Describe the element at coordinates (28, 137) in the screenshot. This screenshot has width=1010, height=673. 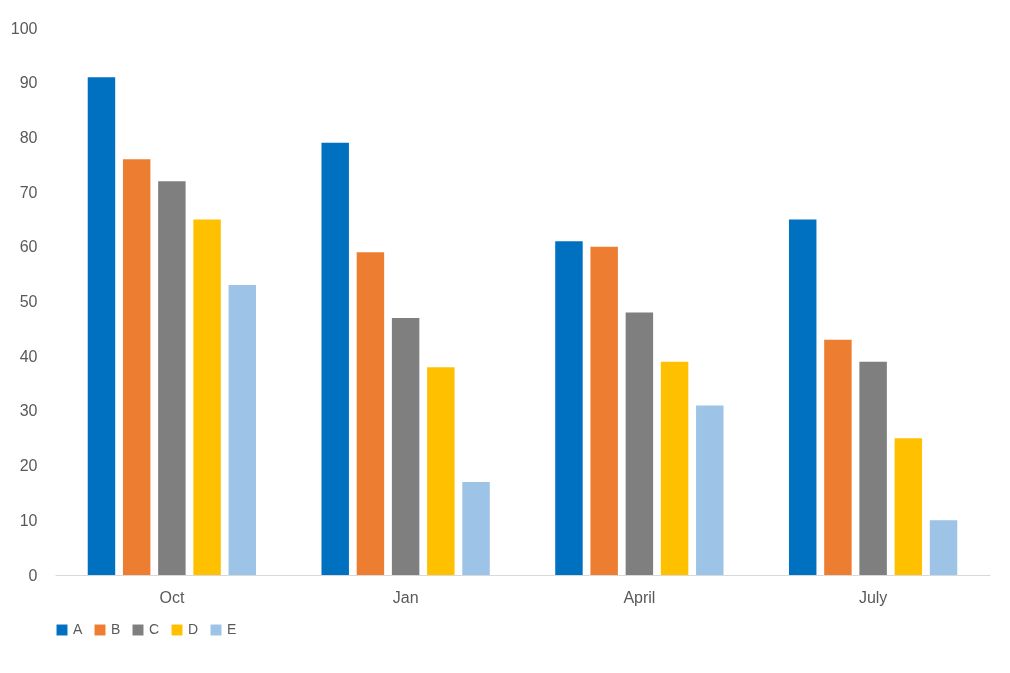
I see `y-tick-label: 80` at that location.